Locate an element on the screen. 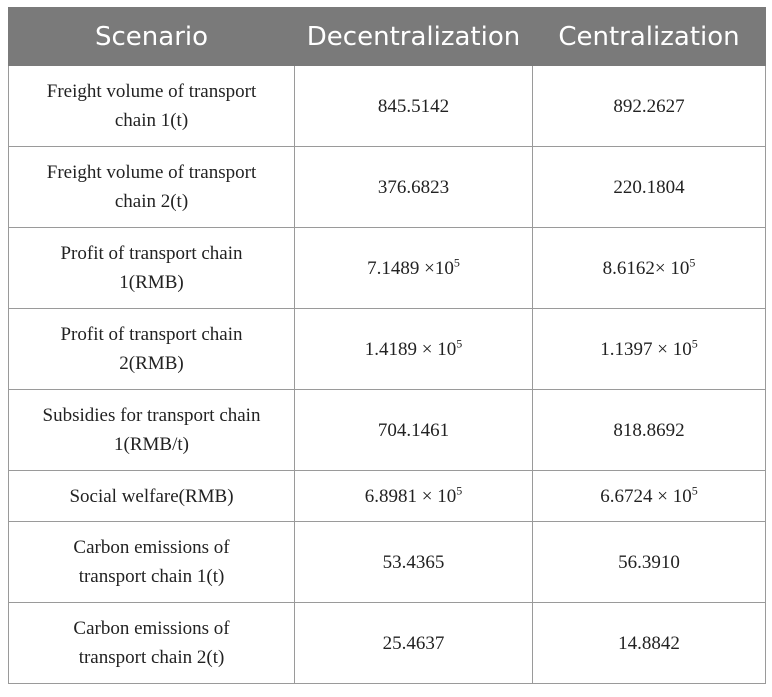 The width and height of the screenshot is (772, 697). row-label: Subsidies for transport chain 1(RMB/t) is located at coordinates (151, 430).